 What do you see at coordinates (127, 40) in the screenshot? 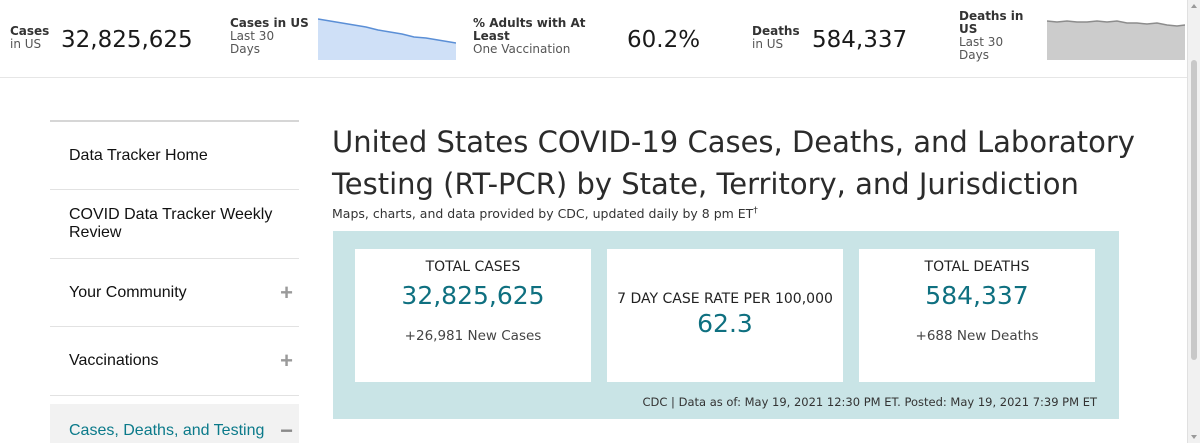
I see `cases-value: 32,825,625` at bounding box center [127, 40].